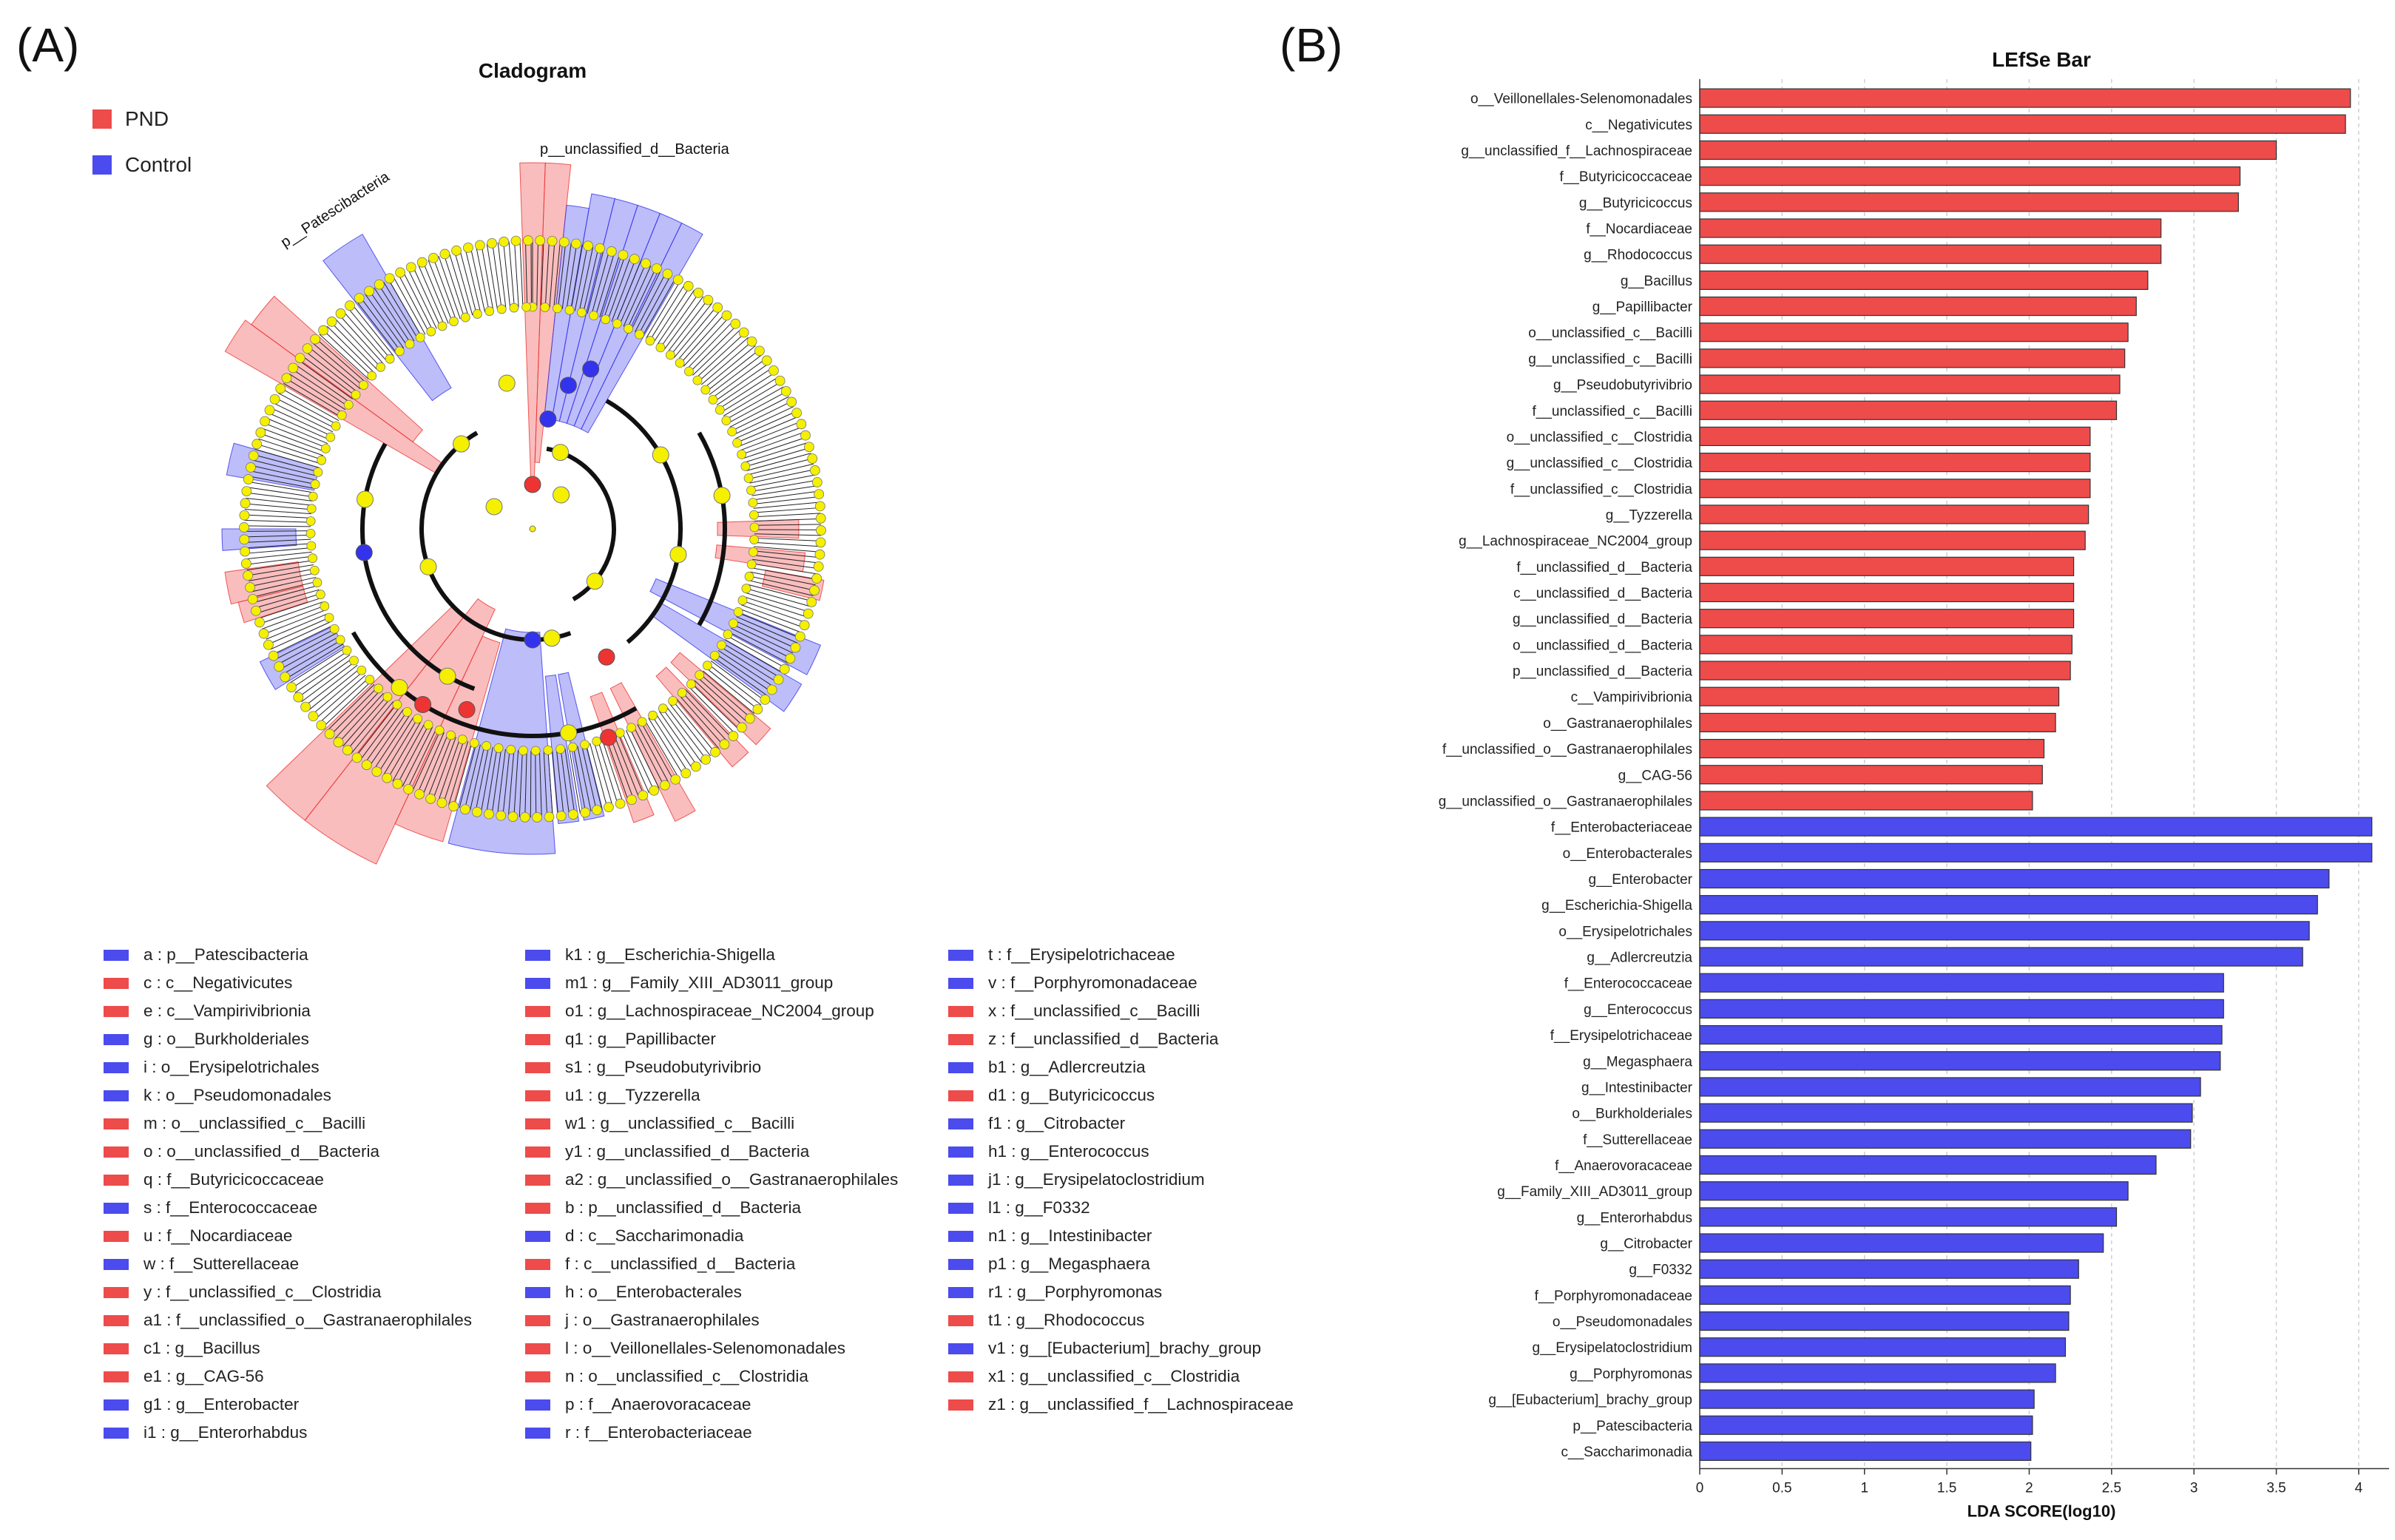 This screenshot has width=2395, height=1540. What do you see at coordinates (1621, 1036) in the screenshot?
I see `category-label: f__Erysipelotrichaceae` at bounding box center [1621, 1036].